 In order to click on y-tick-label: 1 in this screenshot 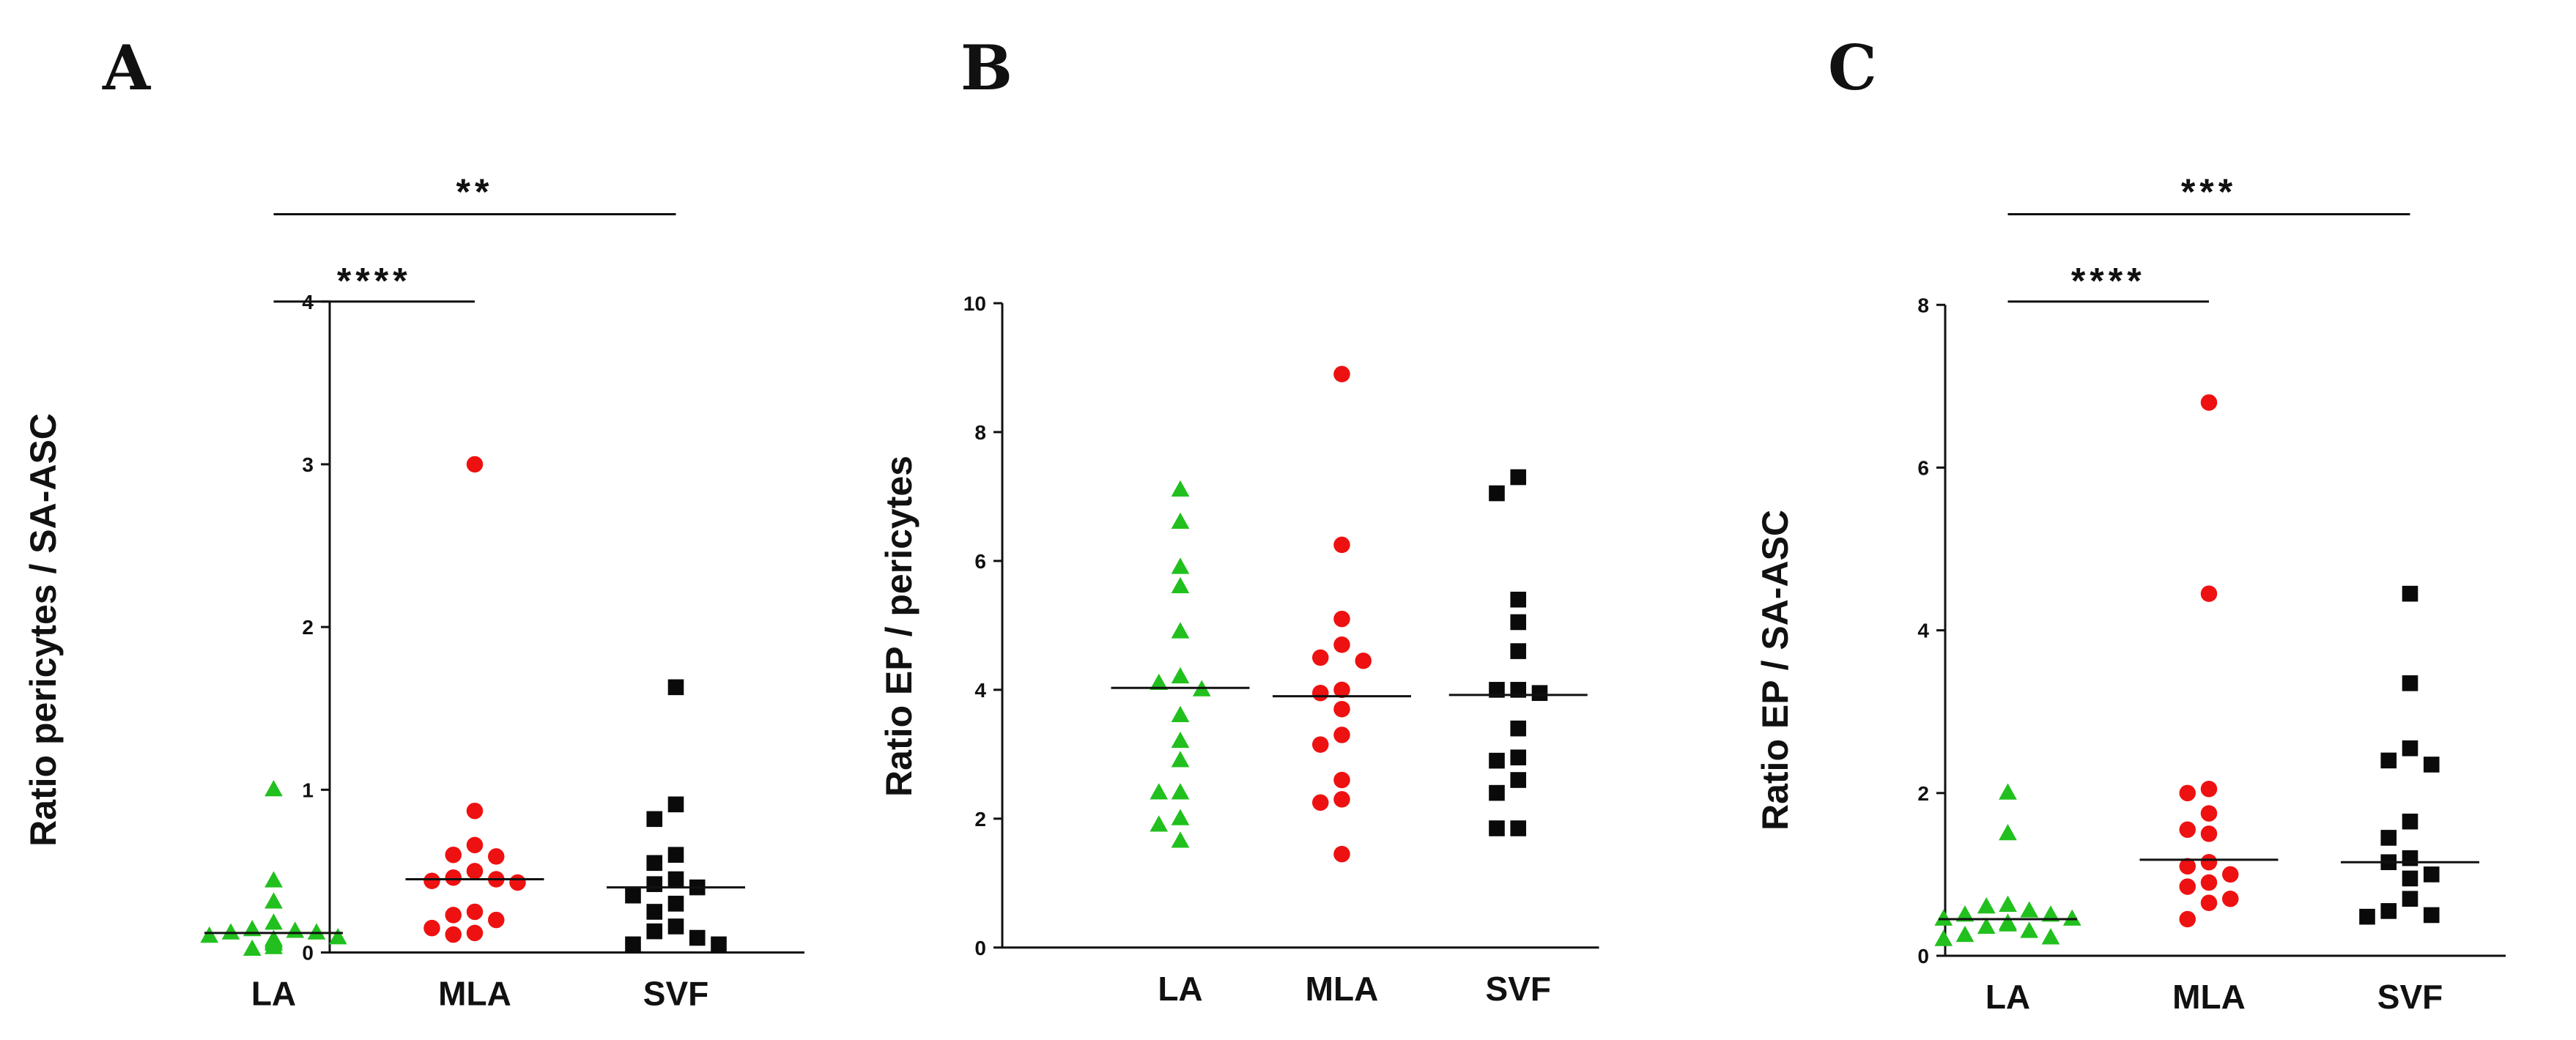, I will do `click(308, 790)`.